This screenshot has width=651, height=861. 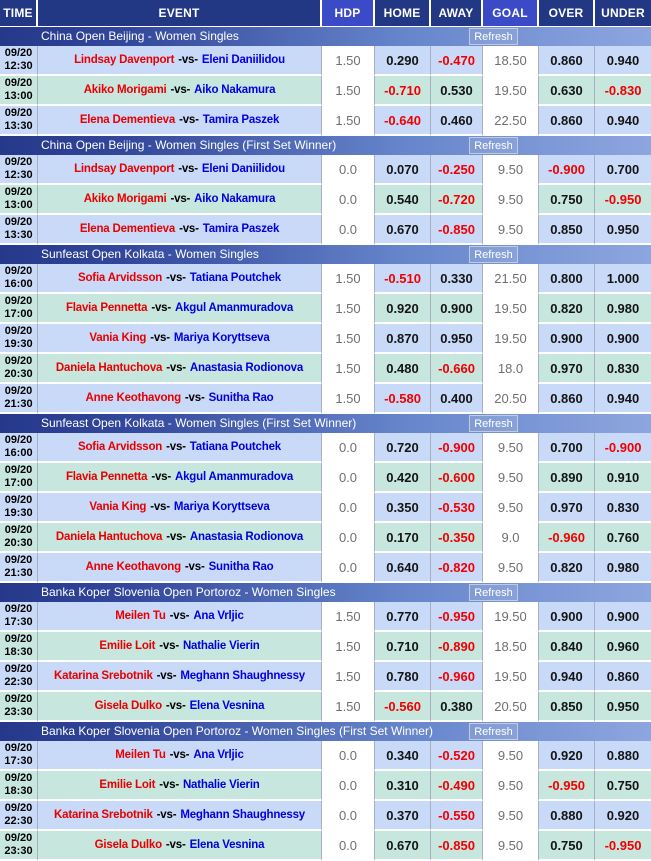 I want to click on away-player-name: Anastasia Rodionova, so click(x=246, y=368).